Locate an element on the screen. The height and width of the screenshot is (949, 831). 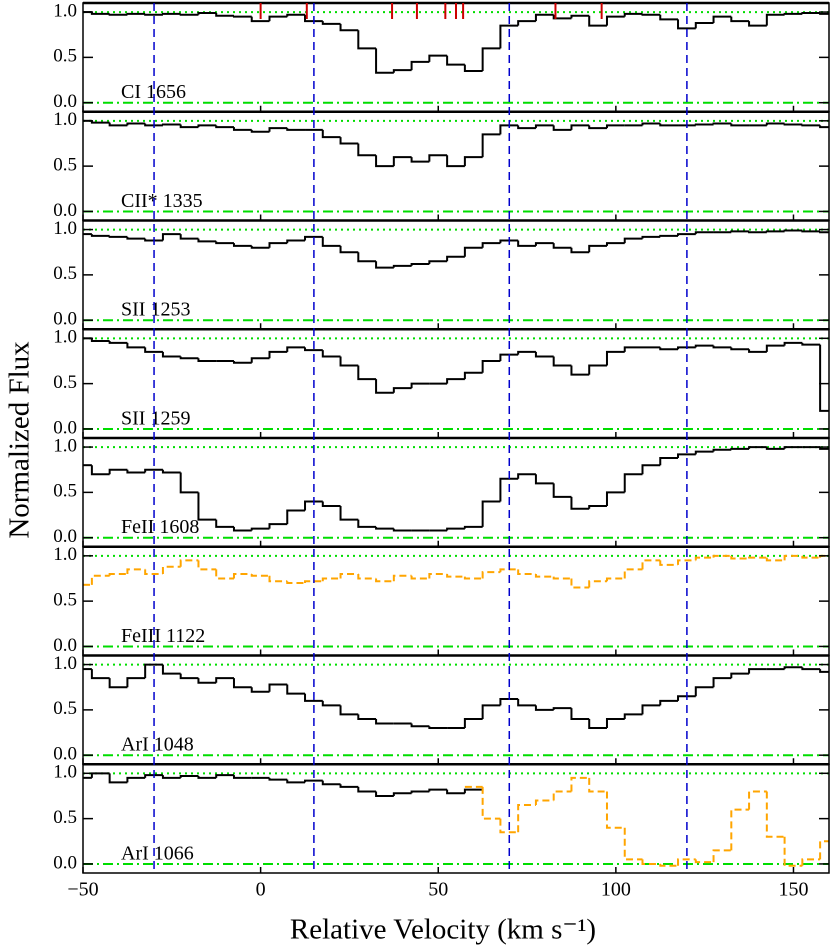
panel-frame is located at coordinates (456, 383).